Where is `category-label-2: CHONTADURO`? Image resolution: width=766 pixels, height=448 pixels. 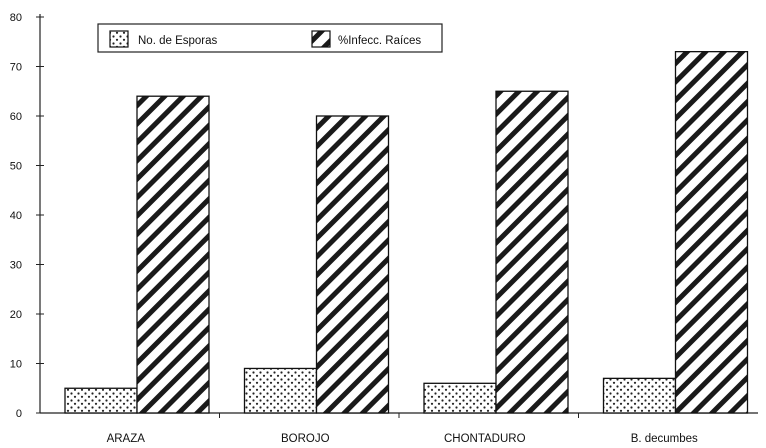
category-label-2: CHONTADURO is located at coordinates (485, 439).